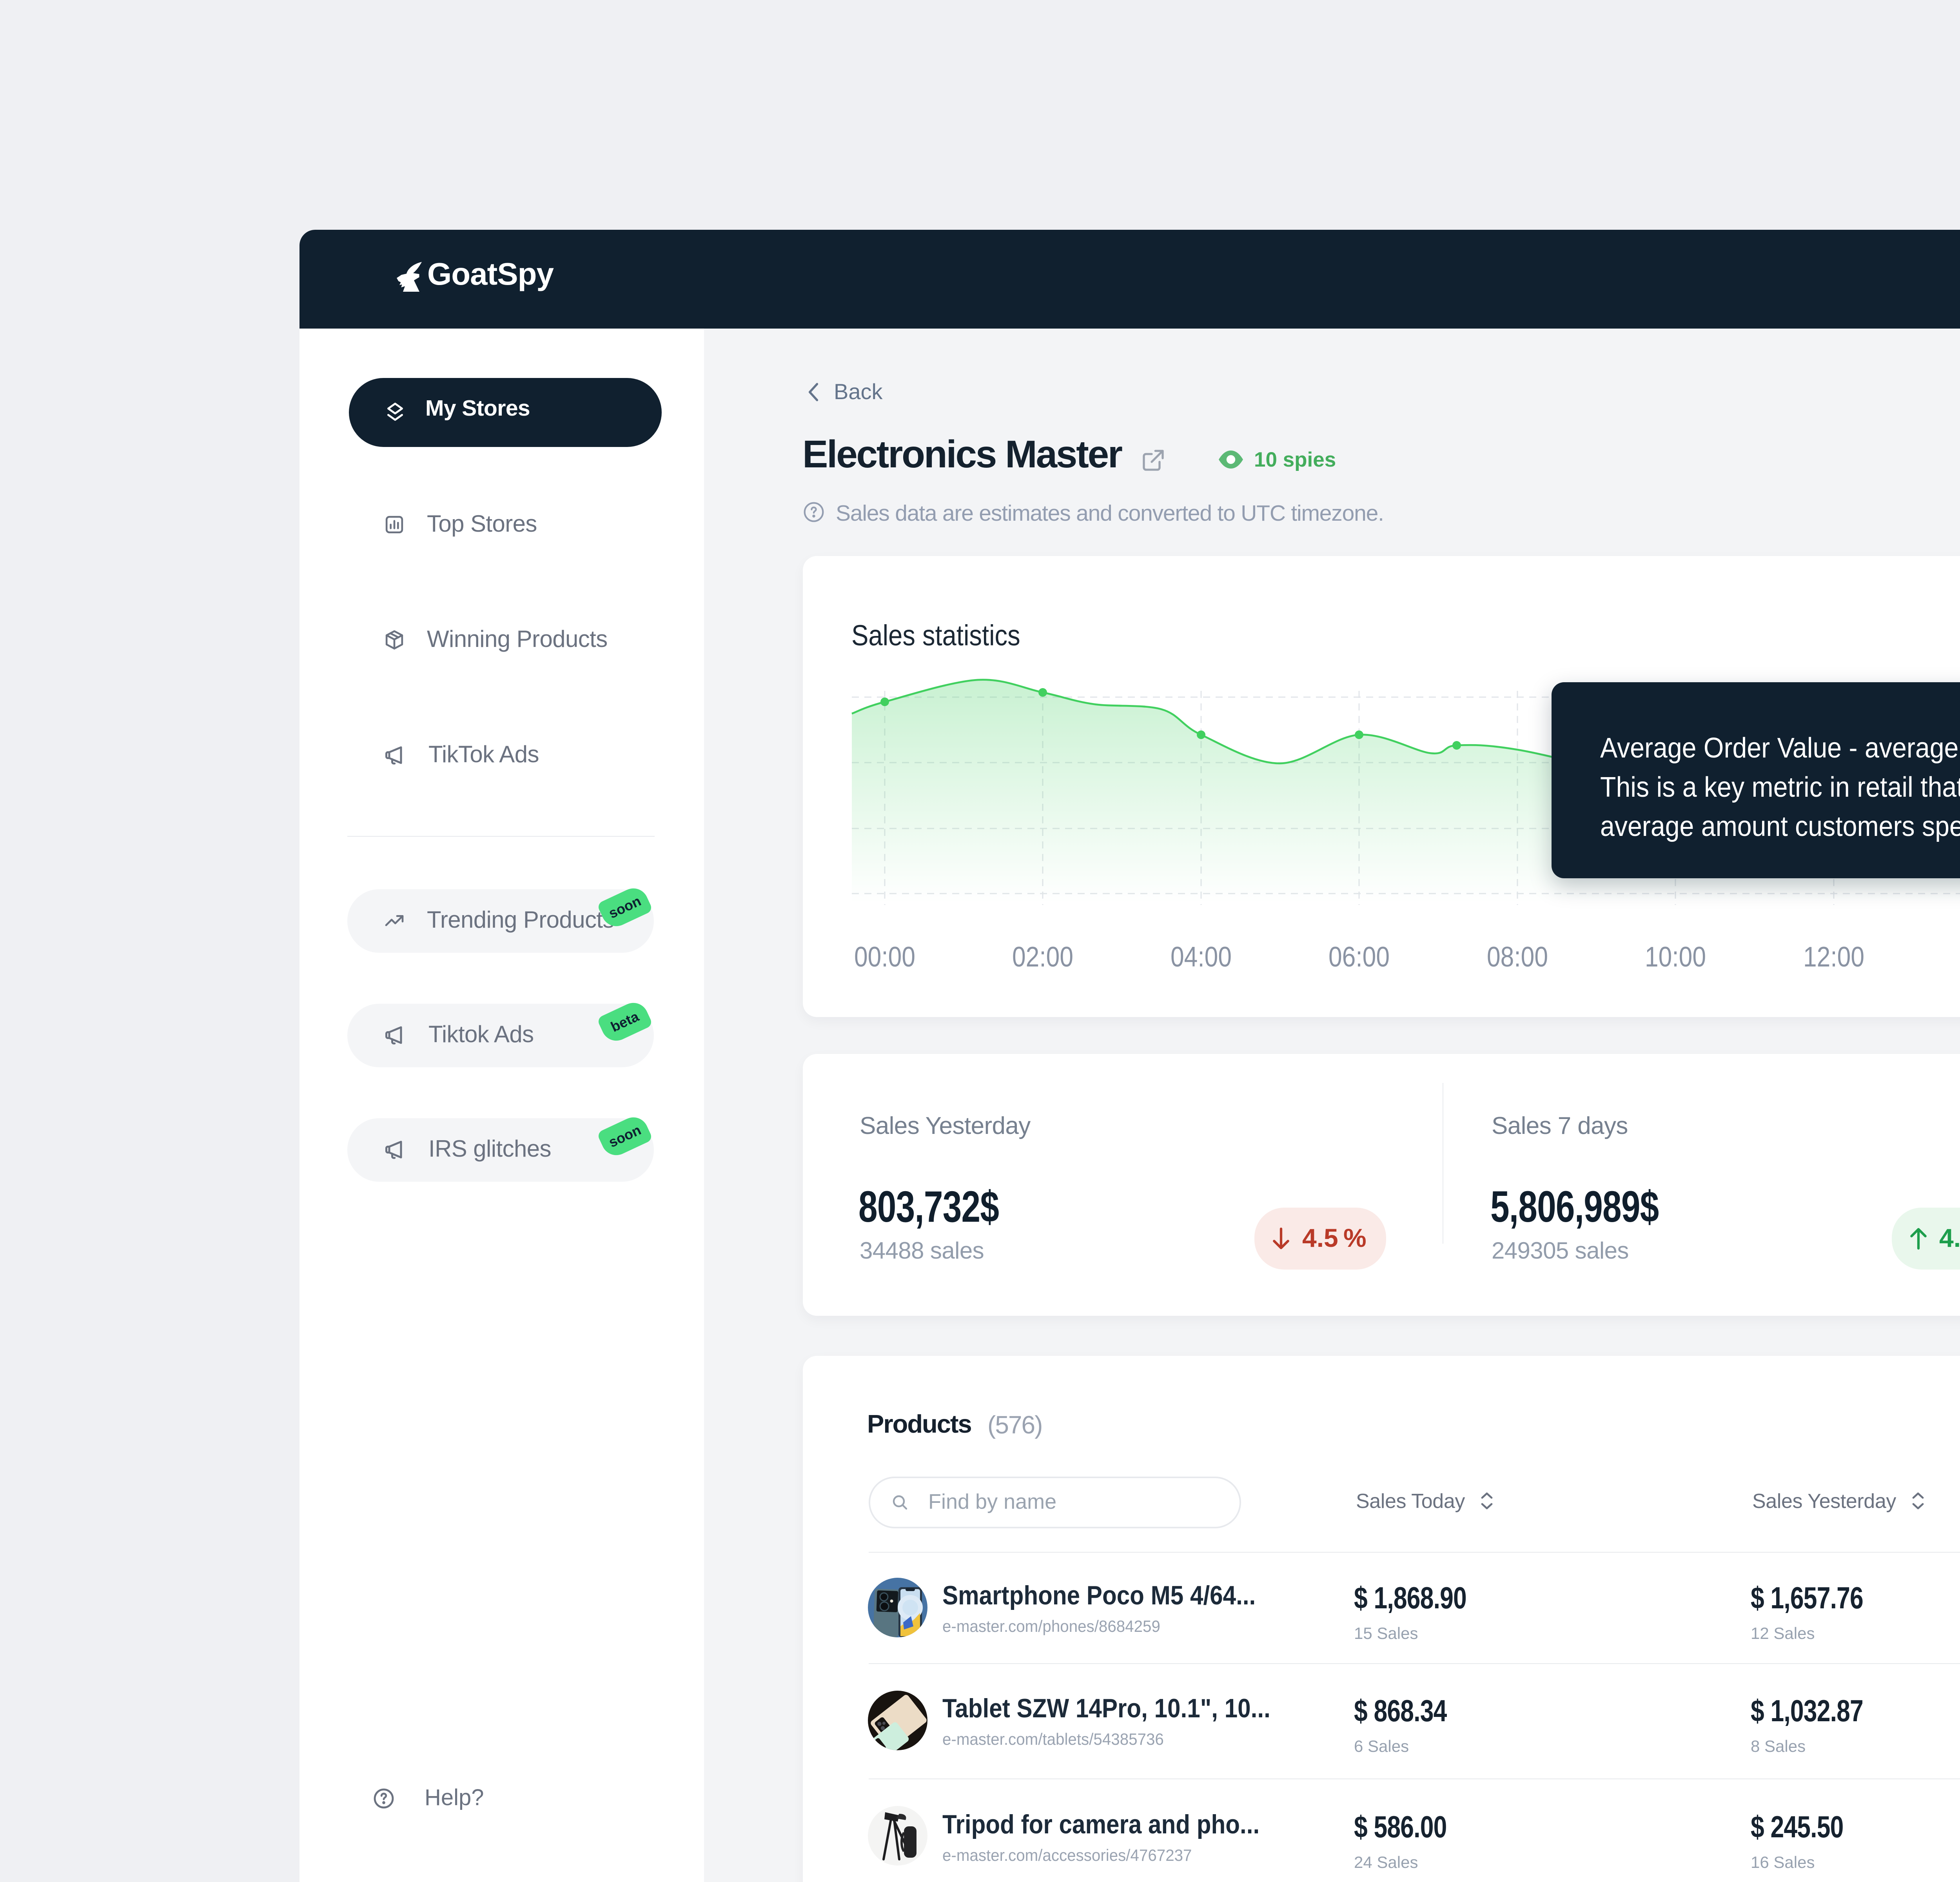  Describe the element at coordinates (1358, 956) in the screenshot. I see `svg-text: 06:00` at that location.